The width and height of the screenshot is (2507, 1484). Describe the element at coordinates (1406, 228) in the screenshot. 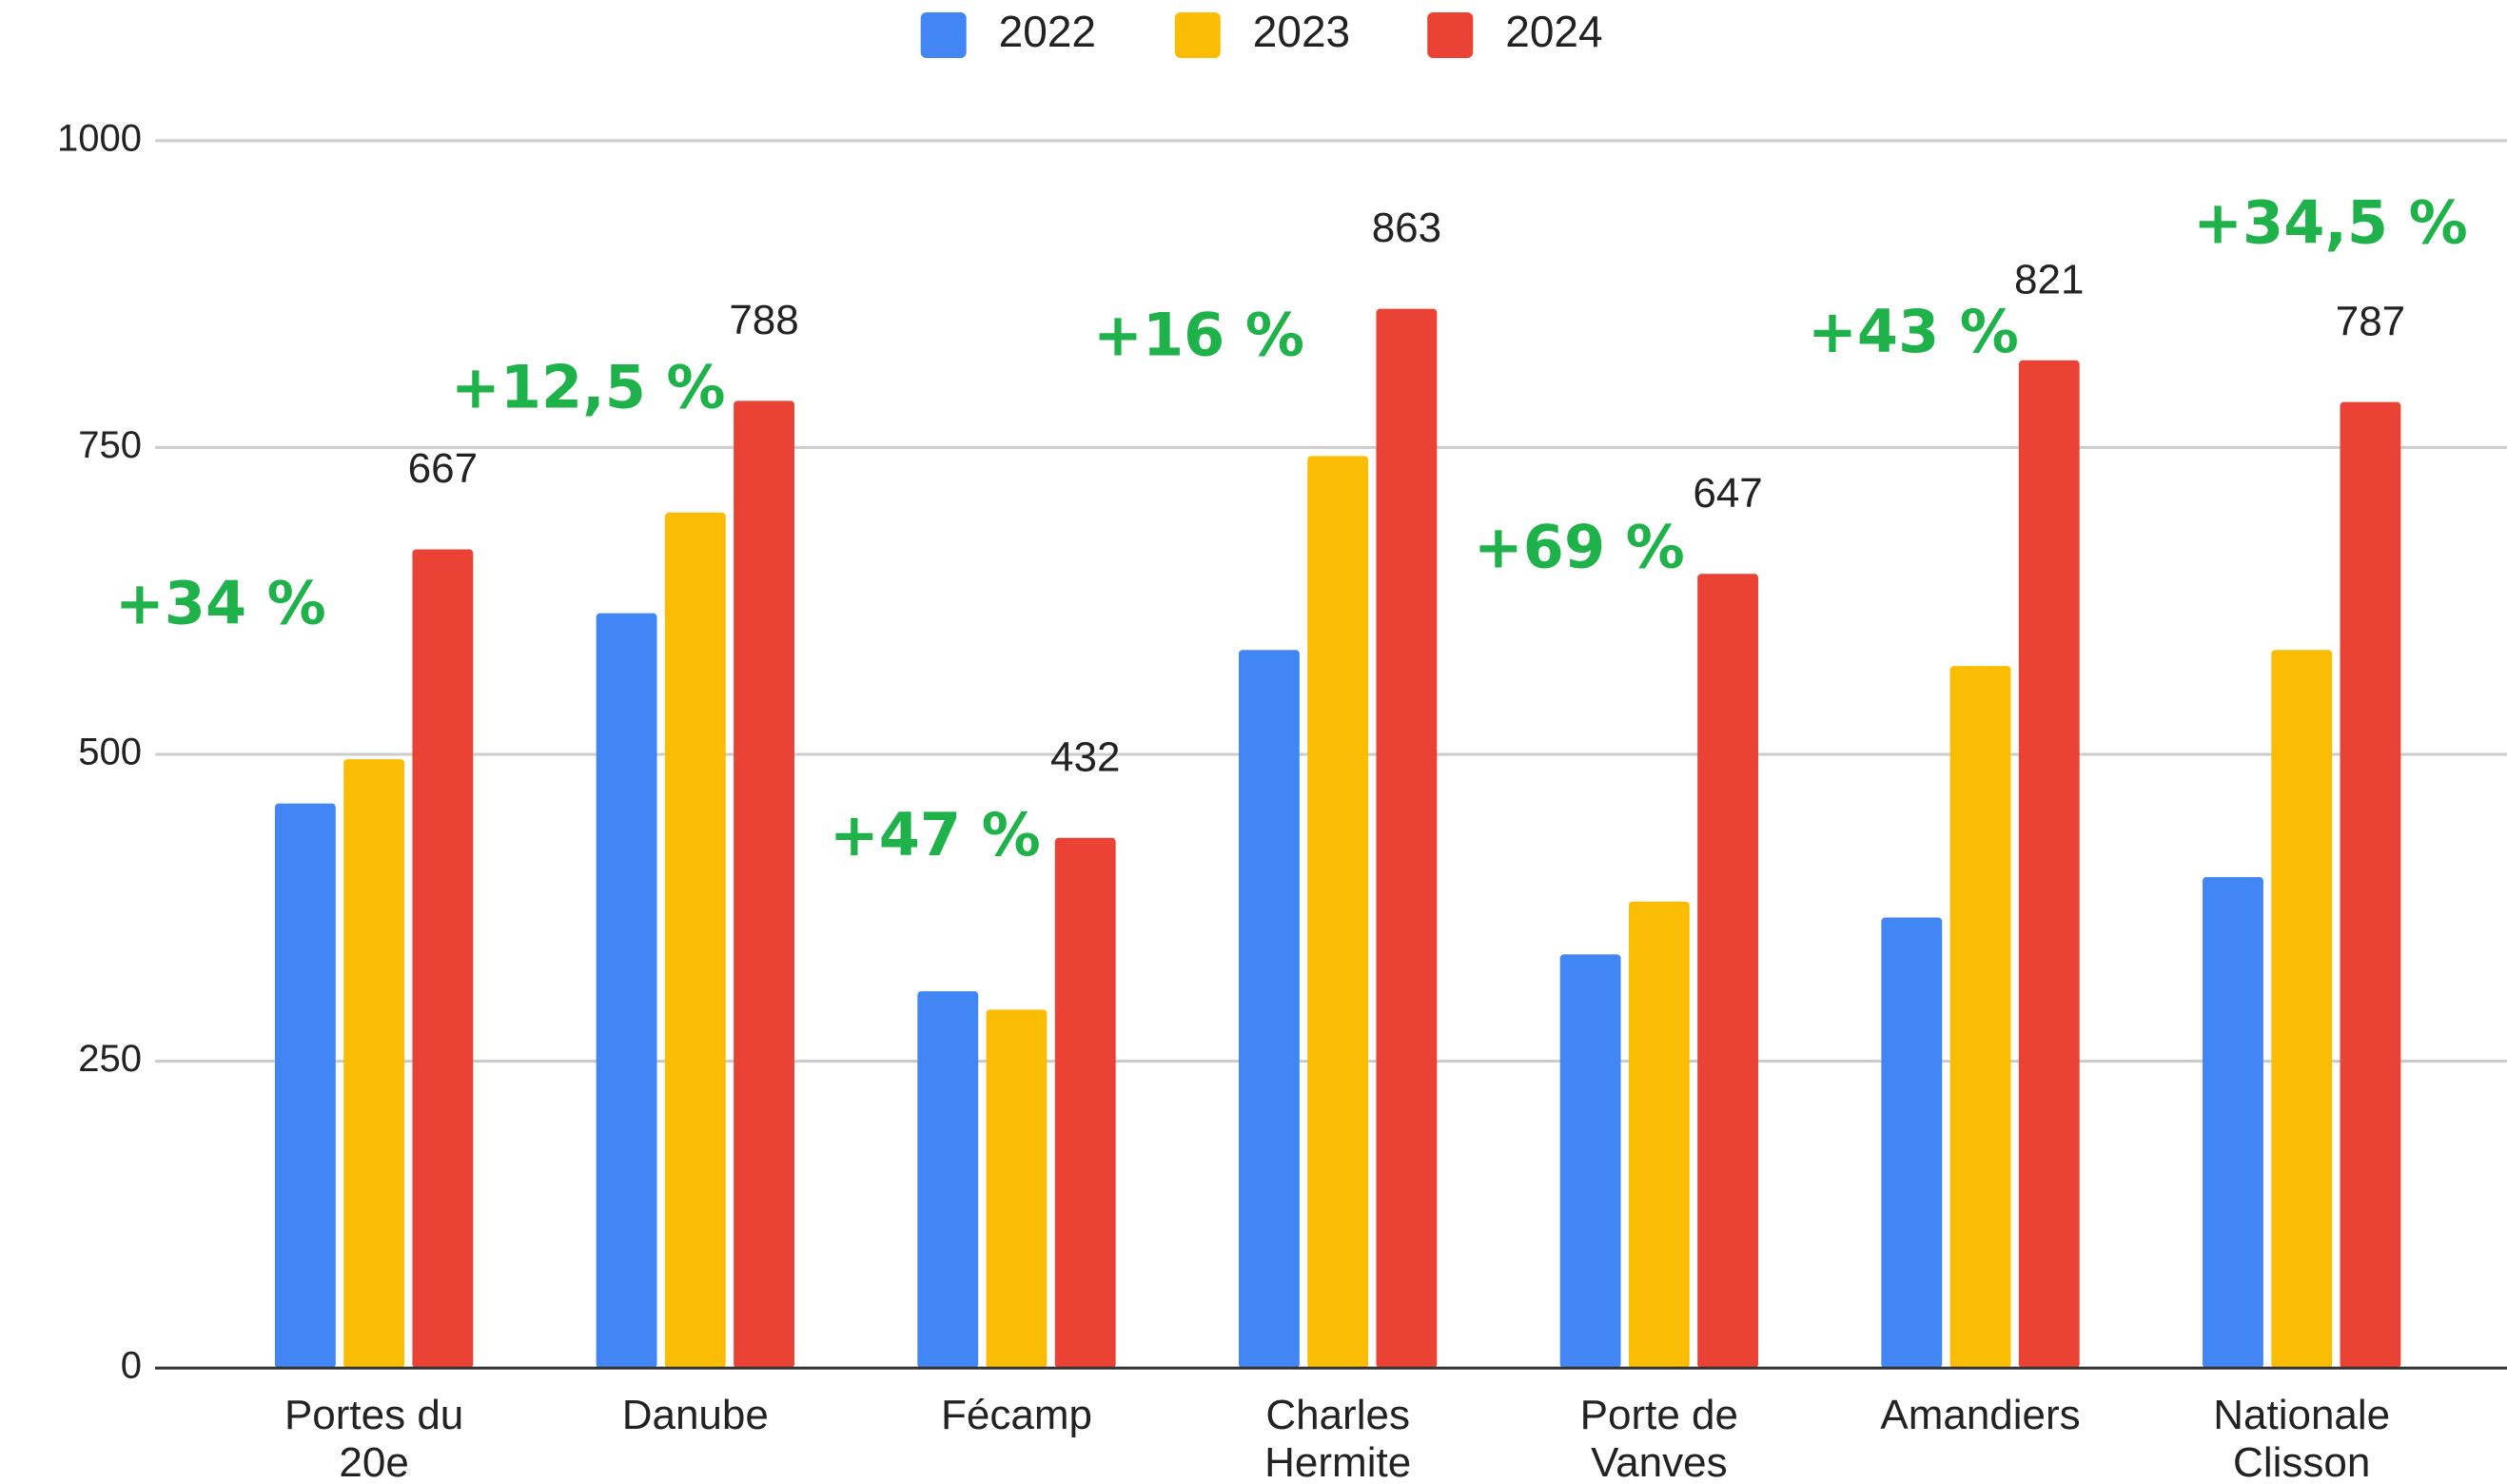

I see `data-label: 863` at that location.